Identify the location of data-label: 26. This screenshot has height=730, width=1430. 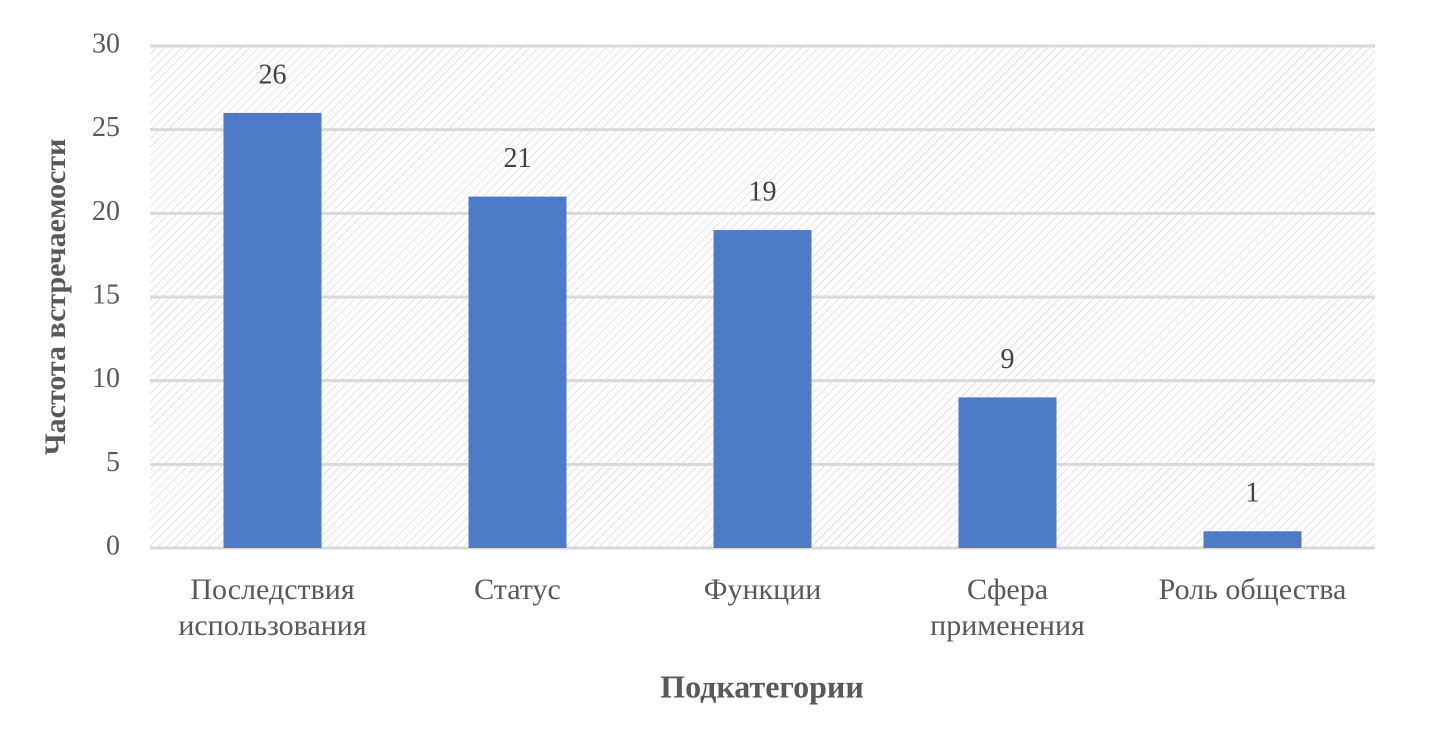
(273, 74).